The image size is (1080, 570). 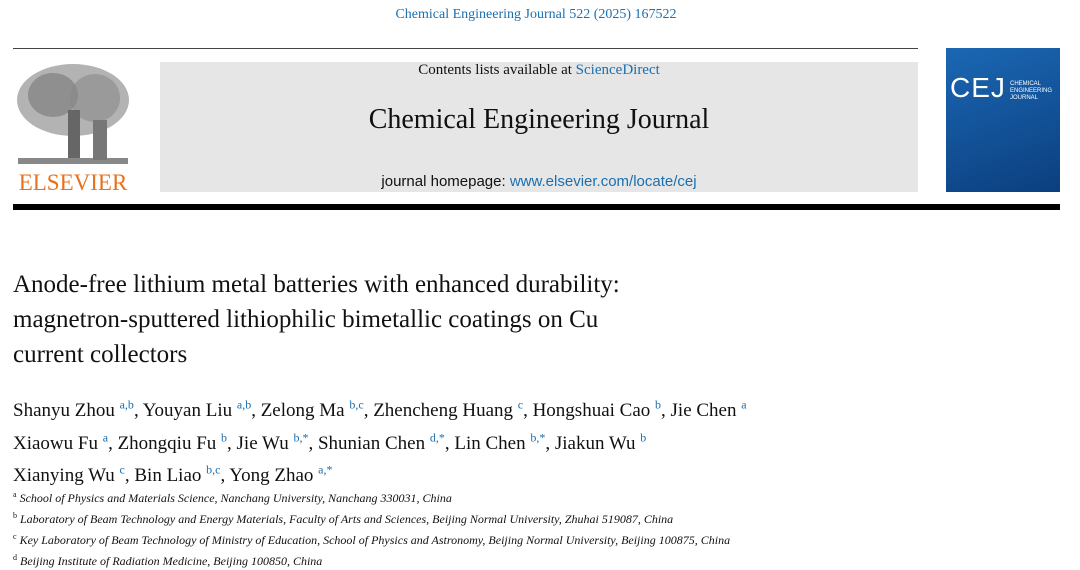 What do you see at coordinates (100, 354) in the screenshot?
I see `title-line: current collectors` at bounding box center [100, 354].